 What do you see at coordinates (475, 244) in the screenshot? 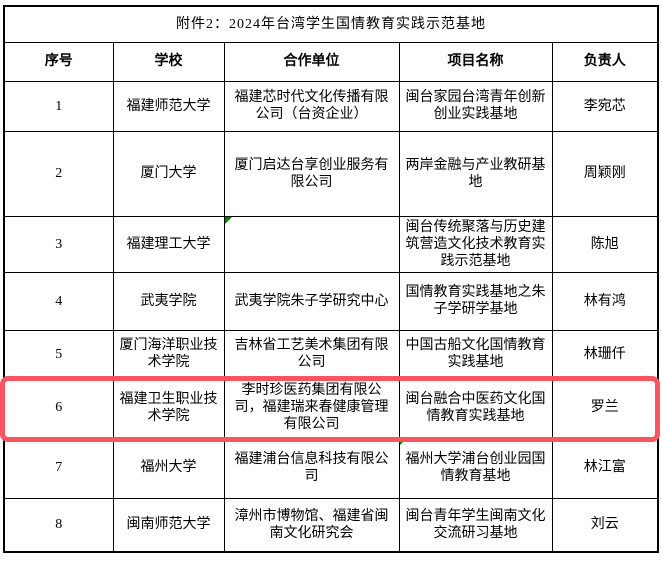
I see `cell-project: 闽台传统聚落与历史建筑营造文化技术教育实践示范基地` at bounding box center [475, 244].